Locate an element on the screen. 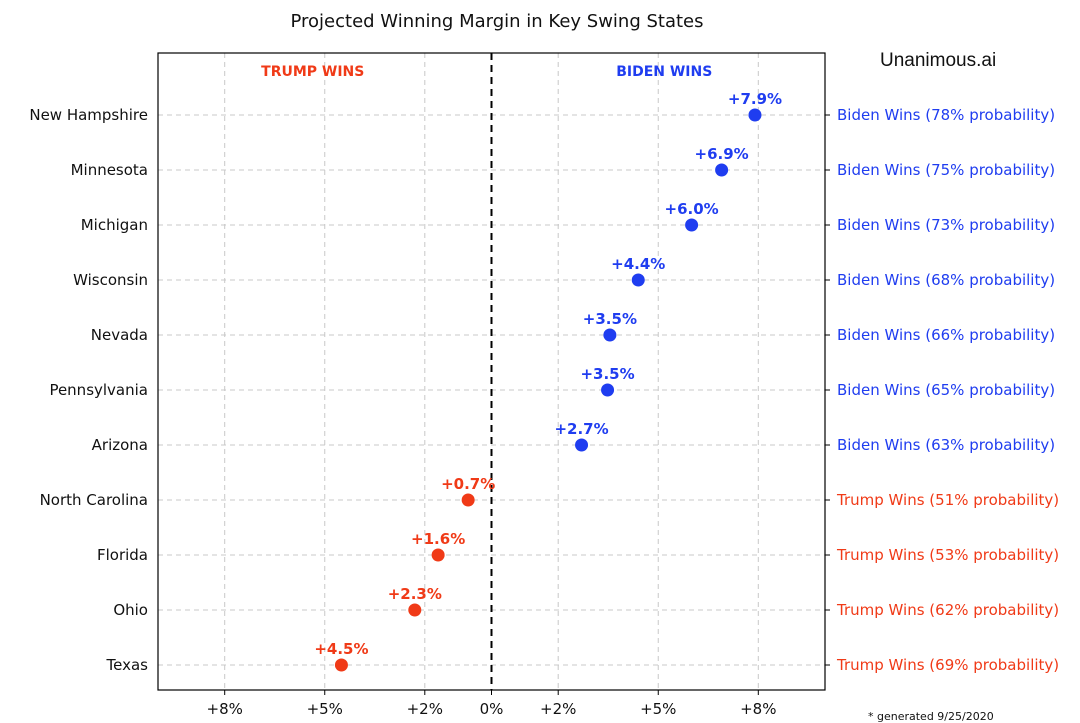 The width and height of the screenshot is (1080, 723). outcome-label: Biden Wins (68% probability) is located at coordinates (946, 280).